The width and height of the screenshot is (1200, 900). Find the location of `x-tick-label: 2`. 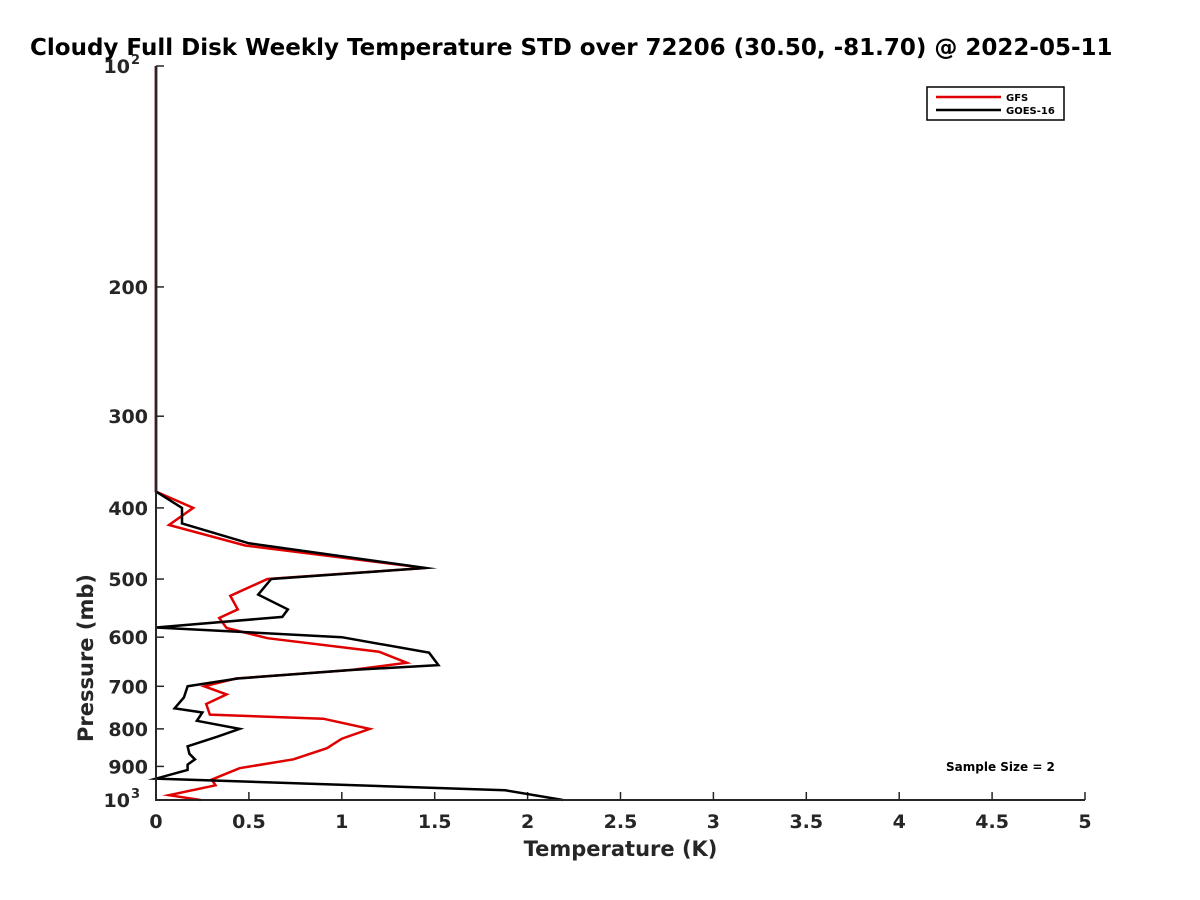

x-tick-label: 2 is located at coordinates (527, 822).